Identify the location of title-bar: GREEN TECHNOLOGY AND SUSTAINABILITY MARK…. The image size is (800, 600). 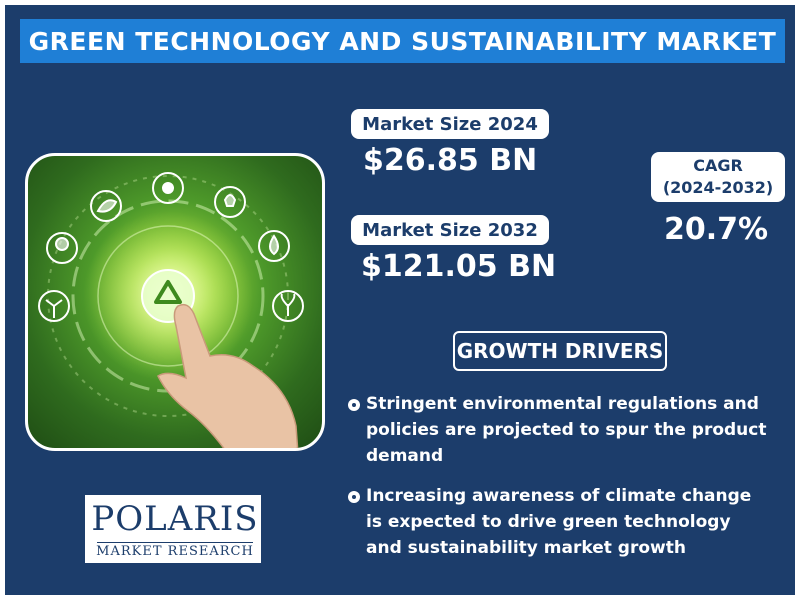
(402, 41).